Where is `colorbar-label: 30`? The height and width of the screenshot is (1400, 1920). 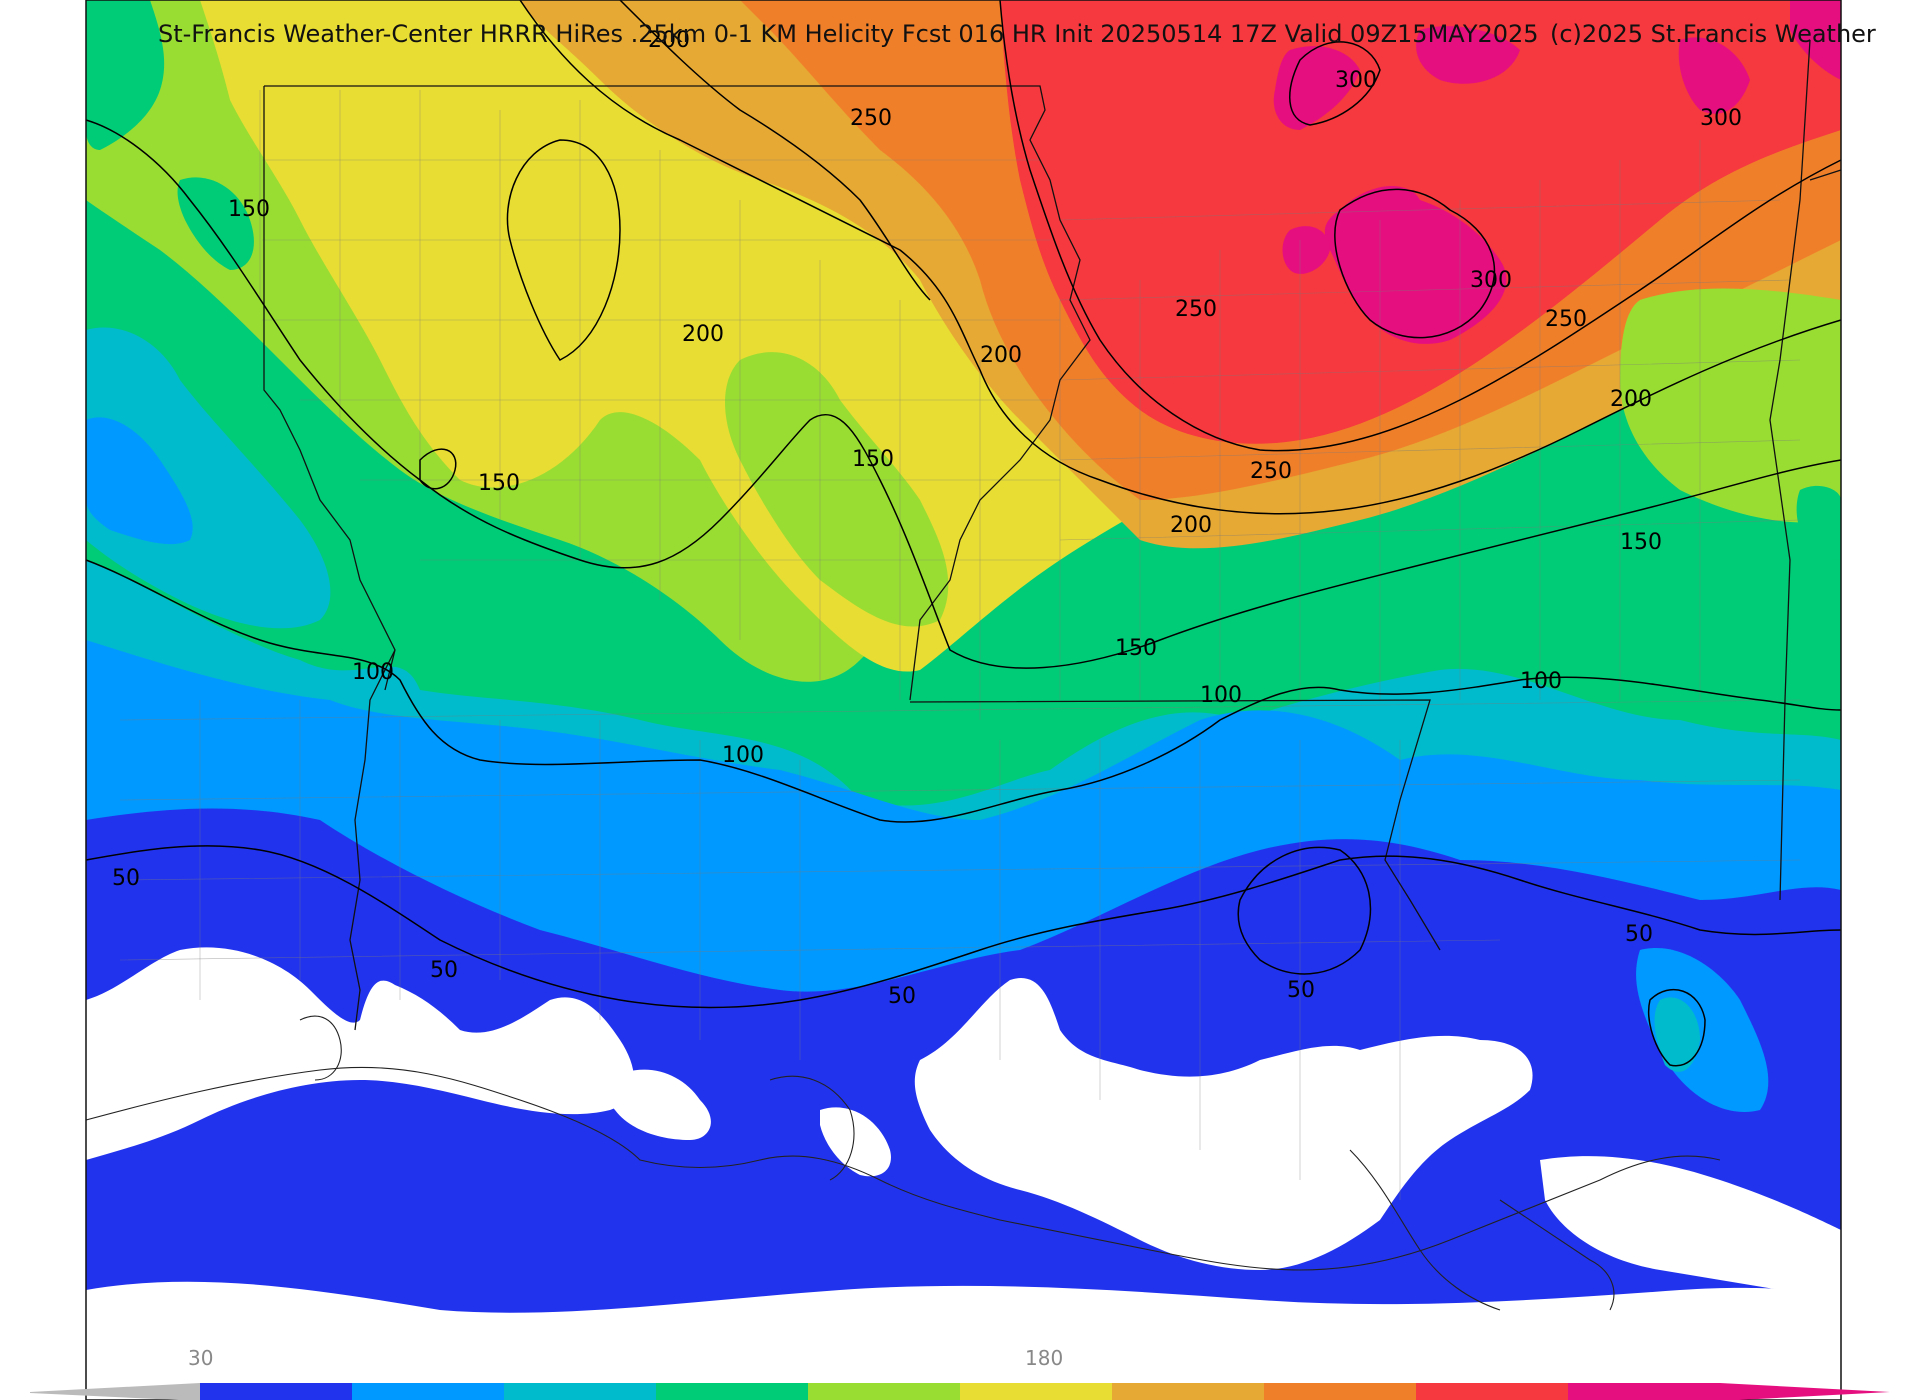 colorbar-label: 30 is located at coordinates (200, 1358).